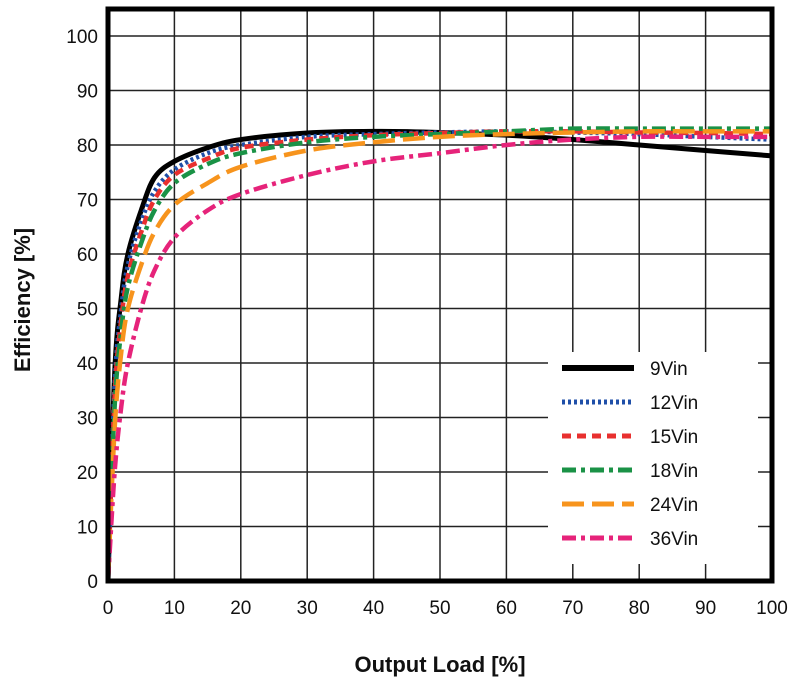  What do you see at coordinates (174, 608) in the screenshot?
I see `x-tick-label: 10` at bounding box center [174, 608].